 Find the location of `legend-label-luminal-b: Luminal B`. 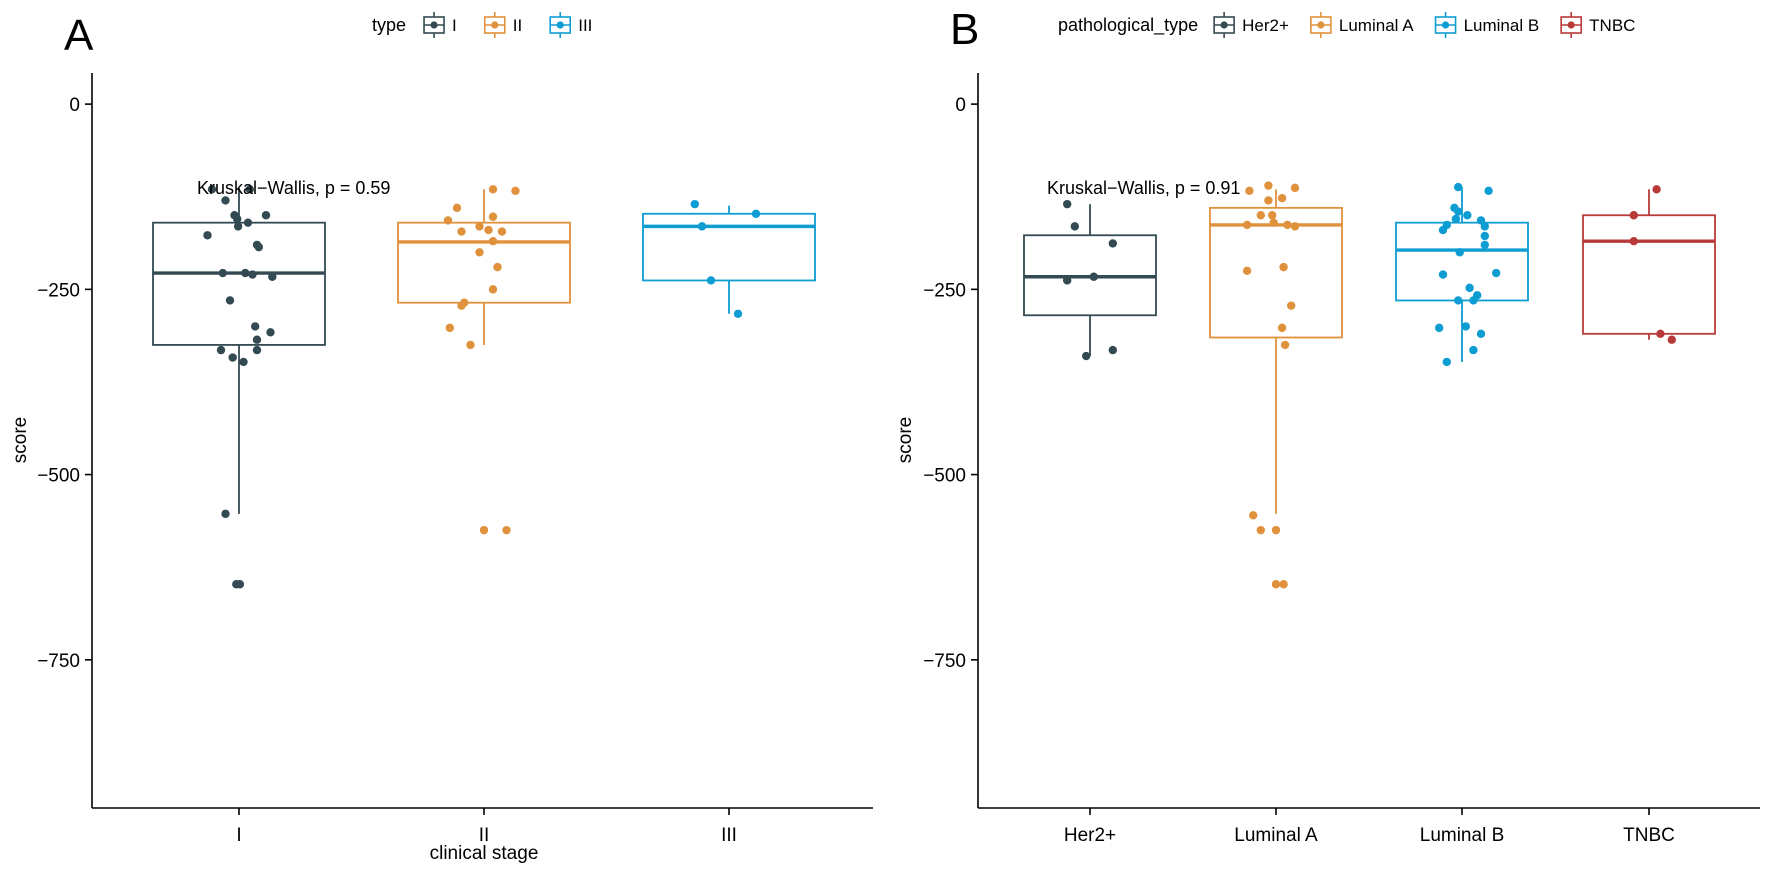

legend-label-luminal-b: Luminal B is located at coordinates (1502, 25).